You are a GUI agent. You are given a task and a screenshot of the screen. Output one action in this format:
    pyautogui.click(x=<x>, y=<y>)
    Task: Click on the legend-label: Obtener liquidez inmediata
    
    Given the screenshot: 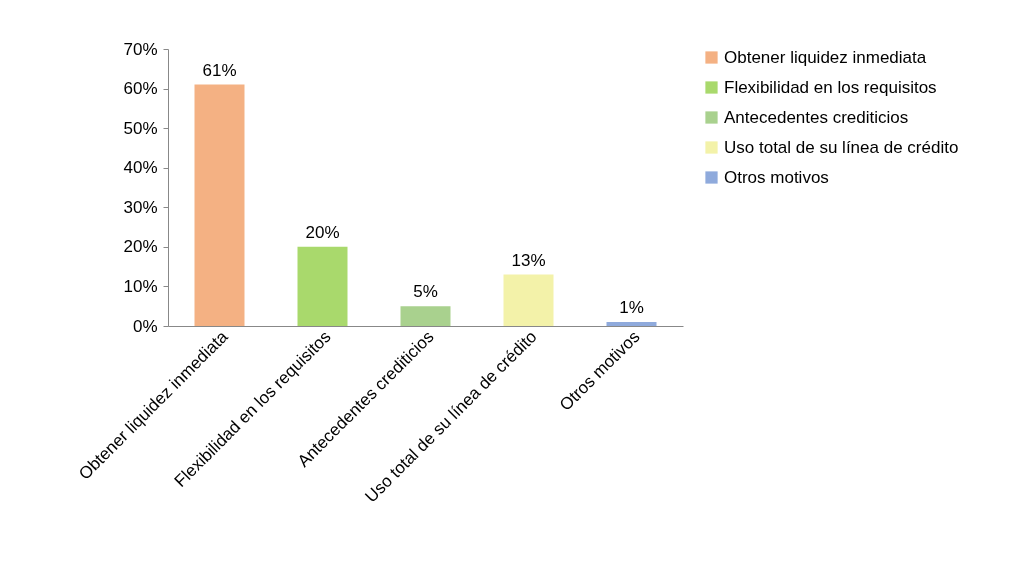 What is the action you would take?
    pyautogui.click(x=825, y=57)
    